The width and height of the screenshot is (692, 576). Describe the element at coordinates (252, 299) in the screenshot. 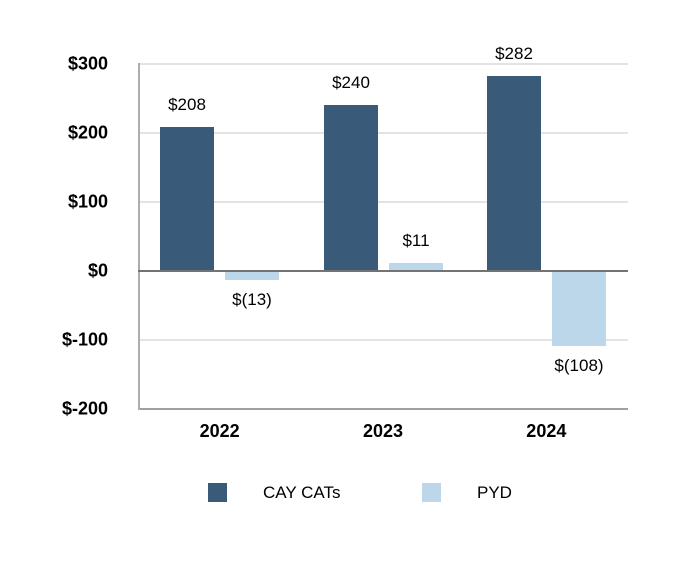

I see `data-label-pyd-2022: $(13)` at that location.